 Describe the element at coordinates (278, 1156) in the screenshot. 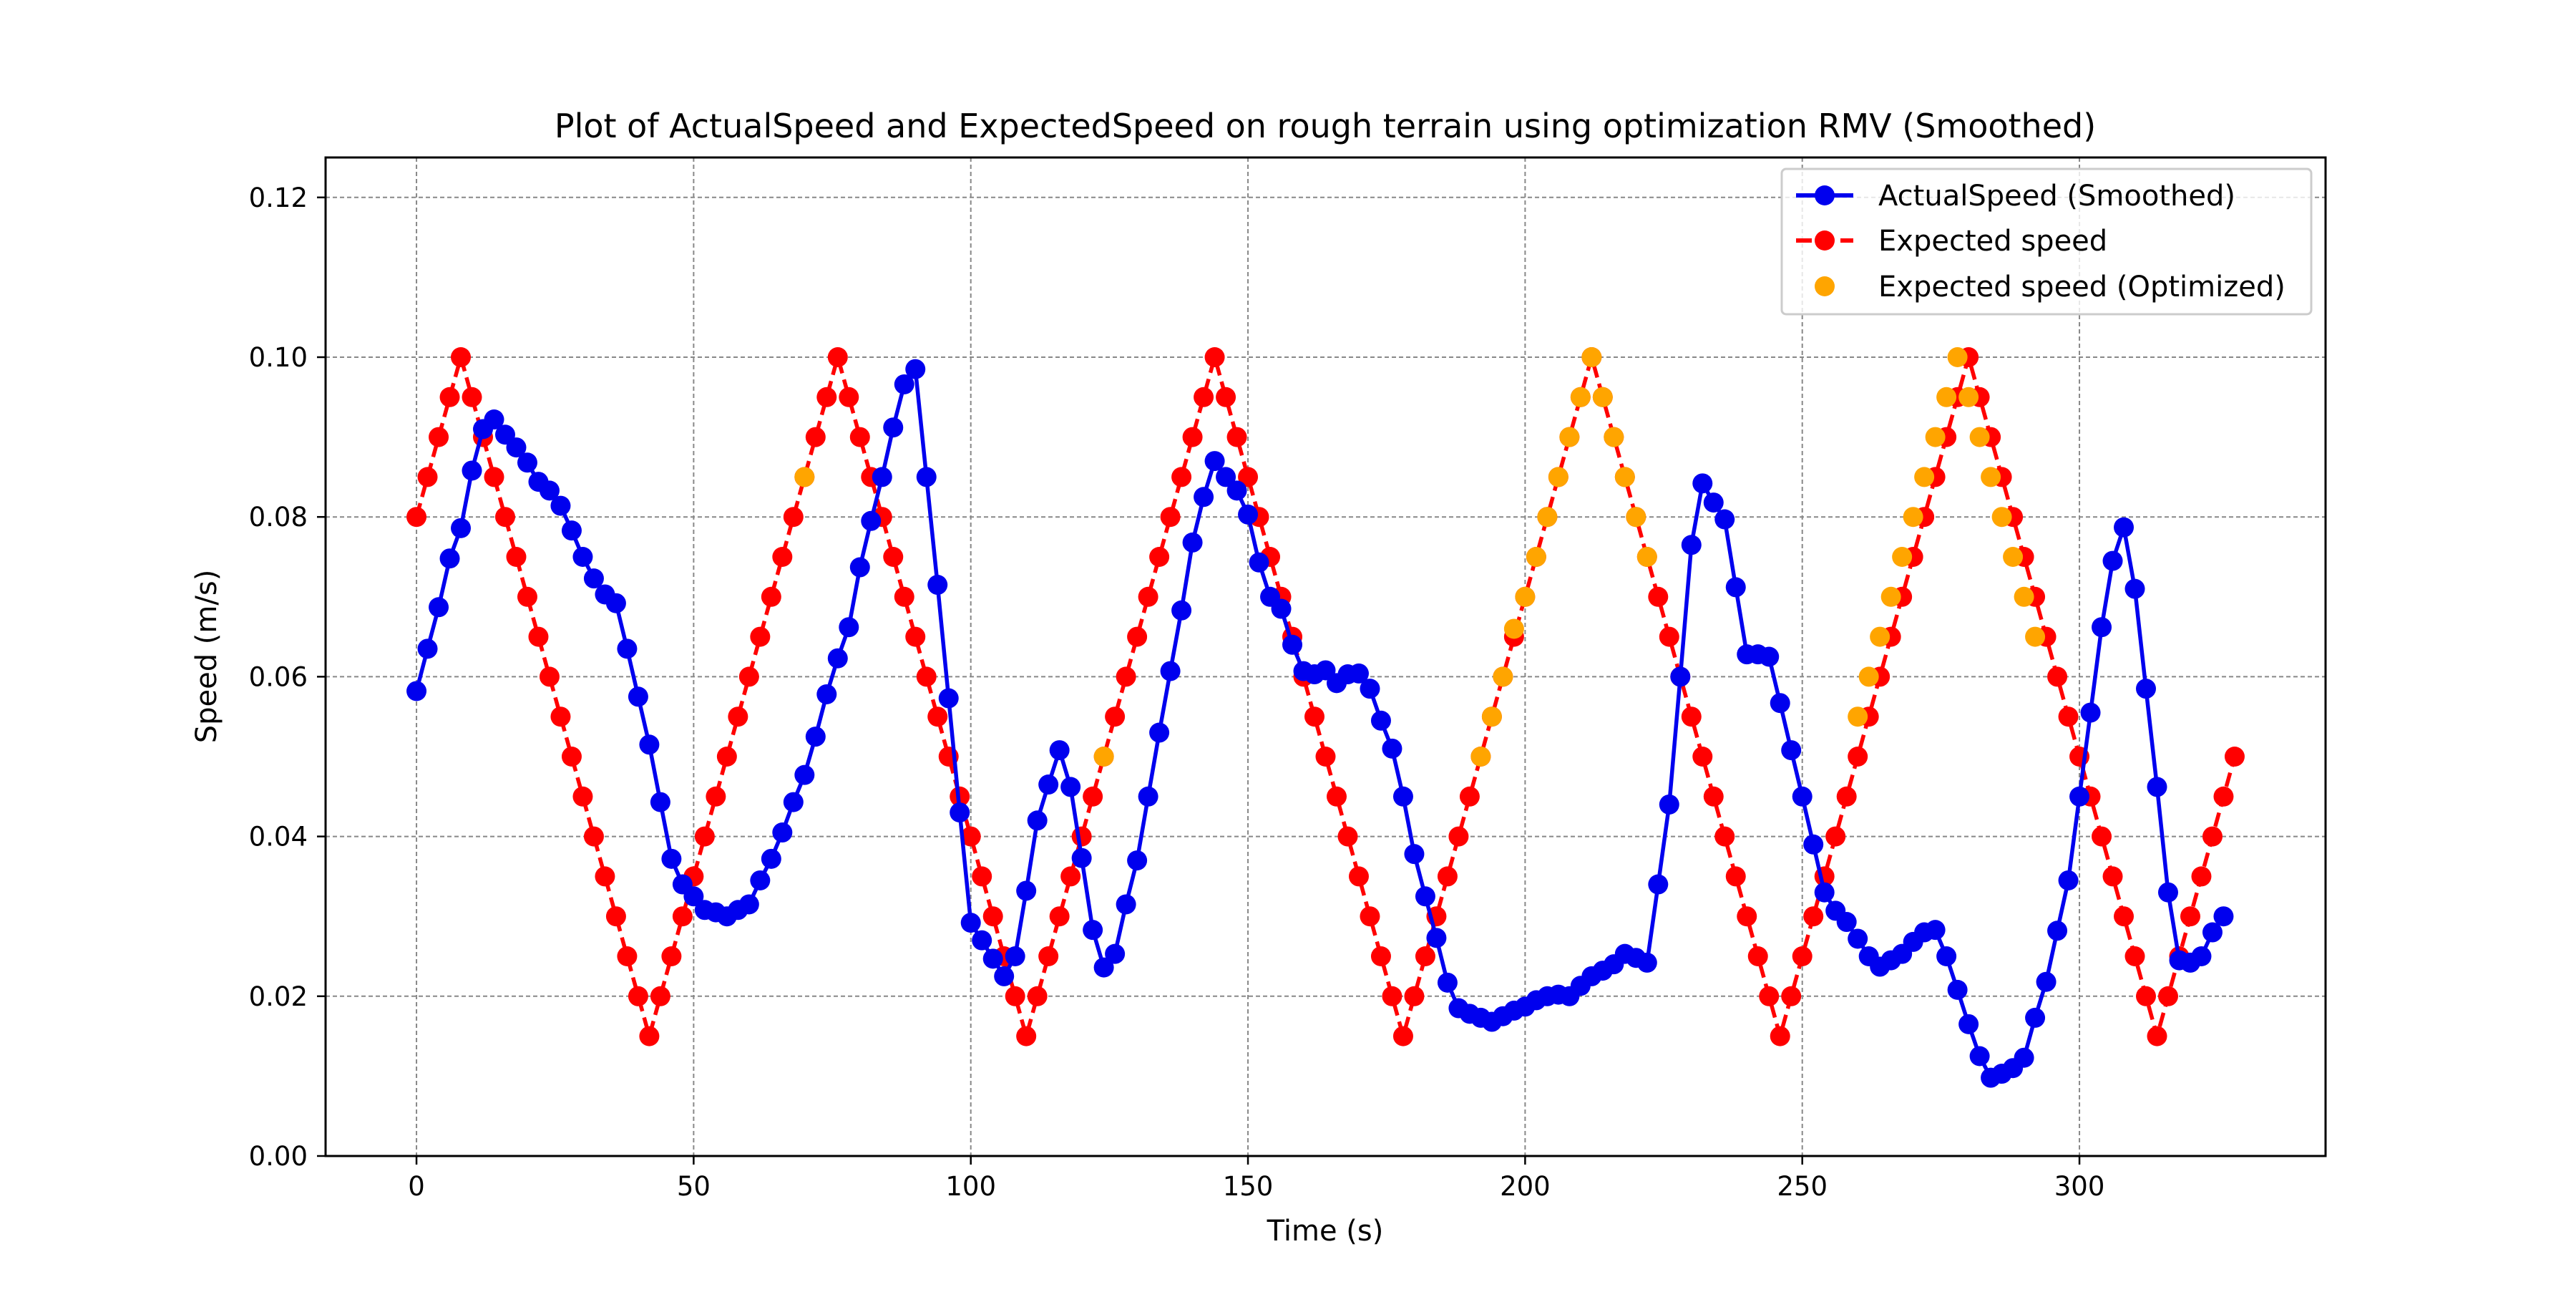

I see `y-tick-label: 0.00` at that location.